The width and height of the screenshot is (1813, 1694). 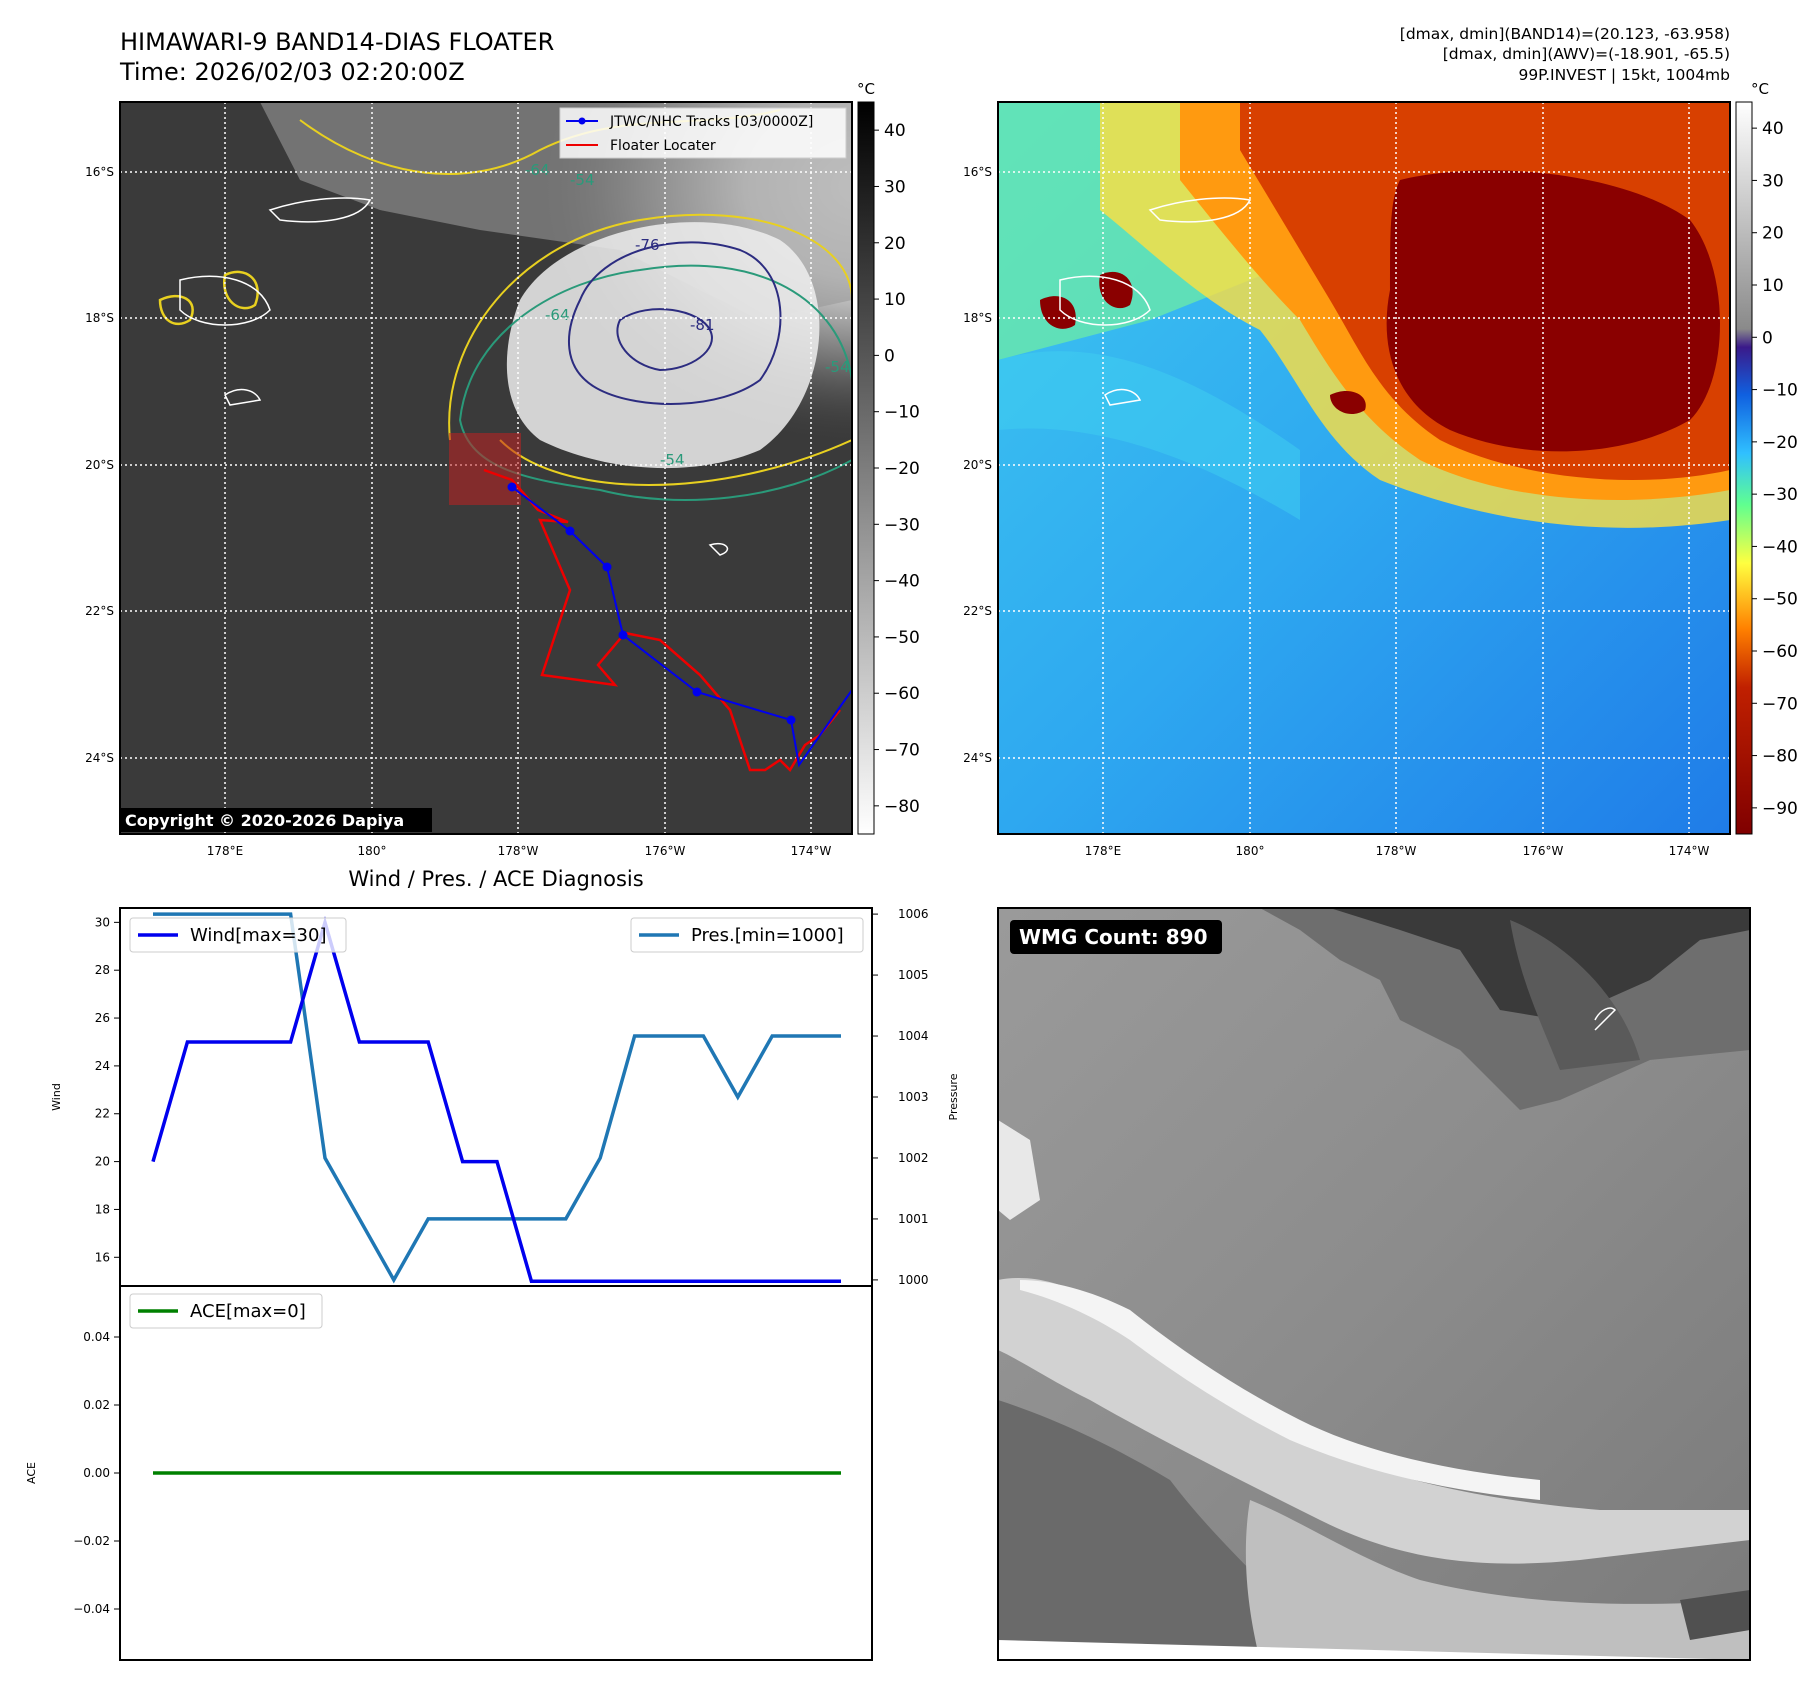 What do you see at coordinates (31, 1473) in the screenshot?
I see `ace-axis-label: ACE` at bounding box center [31, 1473].